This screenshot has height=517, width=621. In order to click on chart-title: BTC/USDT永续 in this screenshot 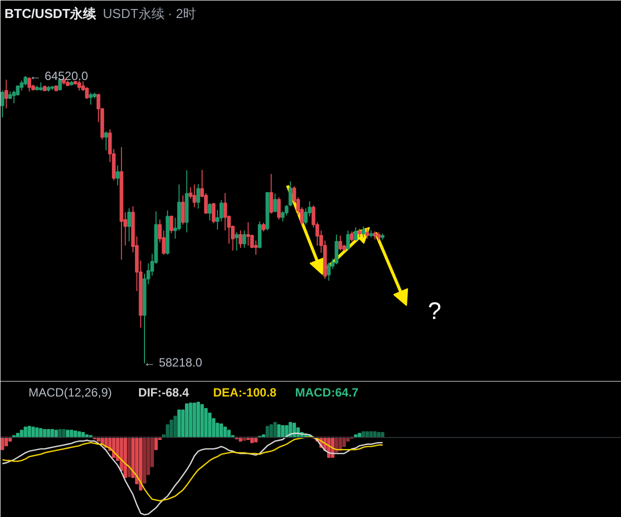, I will do `click(51, 13)`.